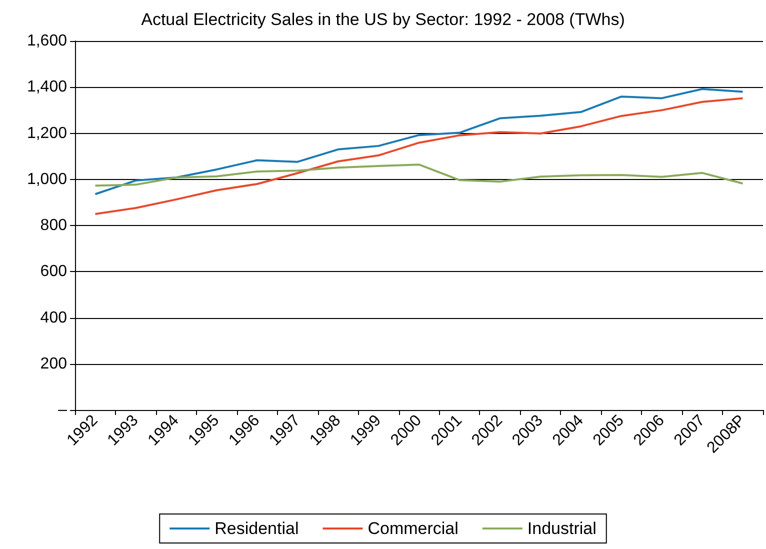  I want to click on line-series, so click(419, 175).